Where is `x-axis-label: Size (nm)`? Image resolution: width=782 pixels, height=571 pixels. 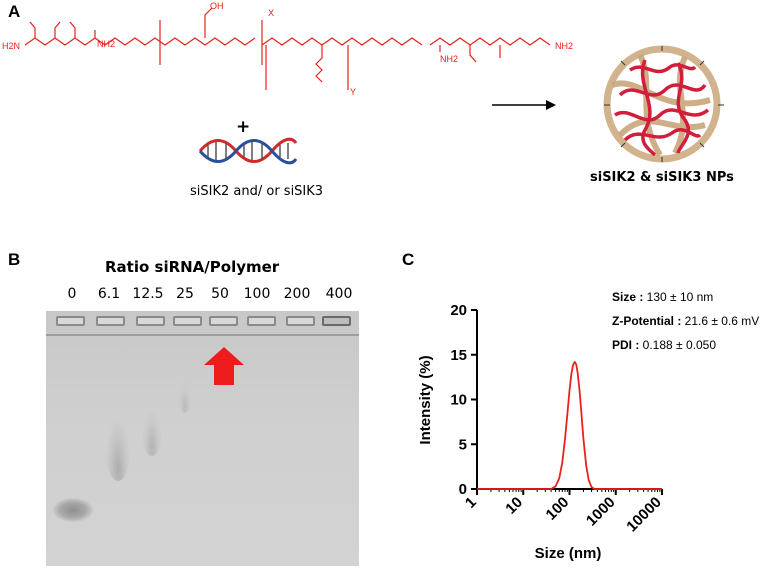
x-axis-label: Size (nm) is located at coordinates (568, 553).